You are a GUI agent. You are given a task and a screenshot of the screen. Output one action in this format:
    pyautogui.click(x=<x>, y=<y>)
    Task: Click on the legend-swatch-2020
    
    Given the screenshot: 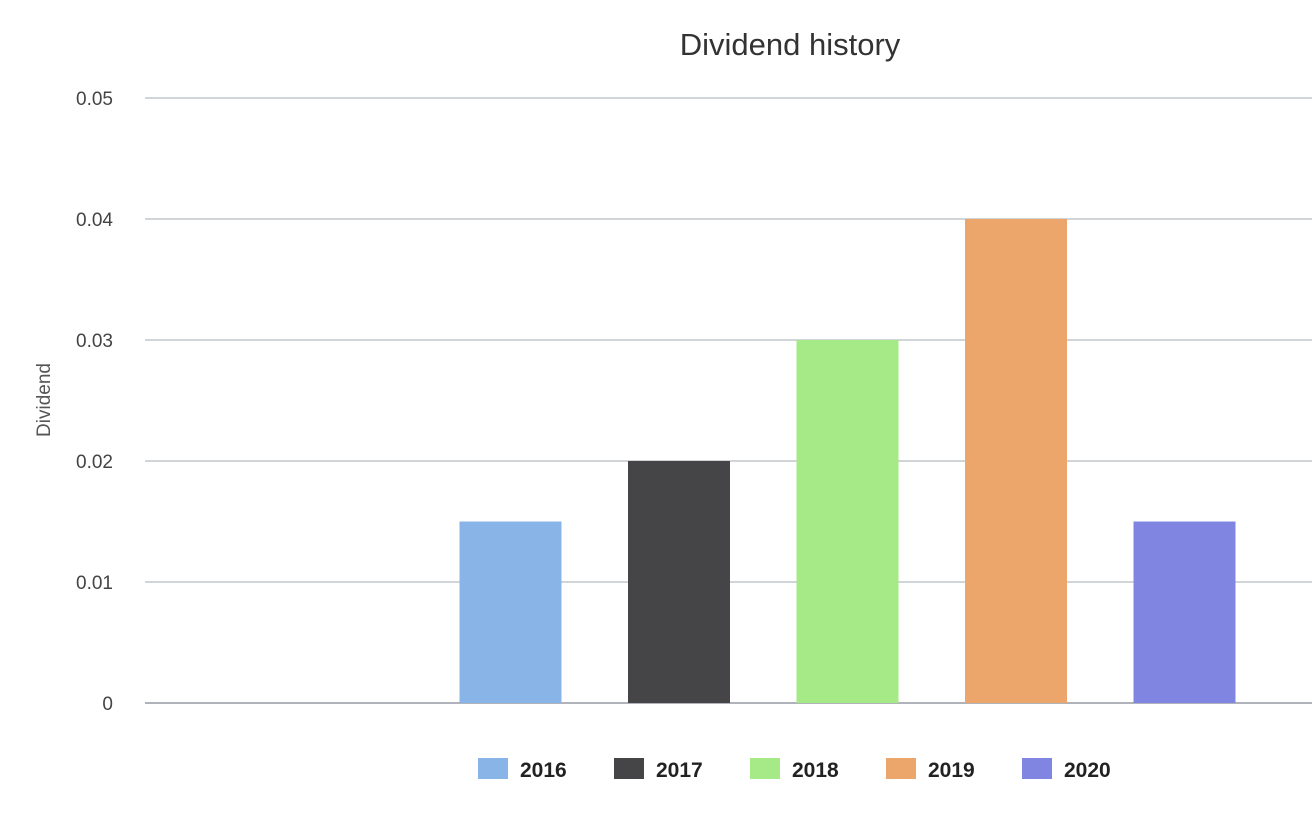 What is the action you would take?
    pyautogui.click(x=1037, y=768)
    